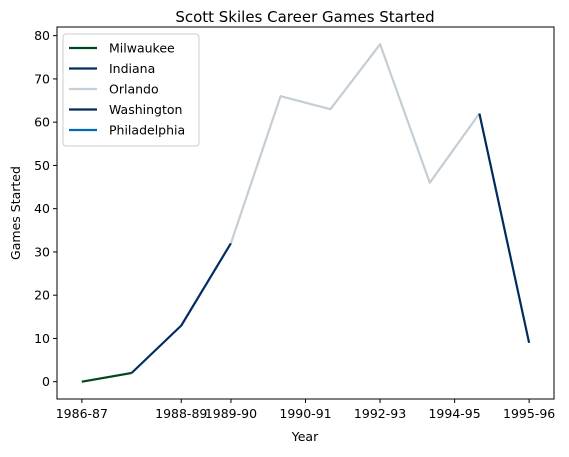 Image resolution: width=569 pixels, height=457 pixels. I want to click on legend-box, so click(131, 90).